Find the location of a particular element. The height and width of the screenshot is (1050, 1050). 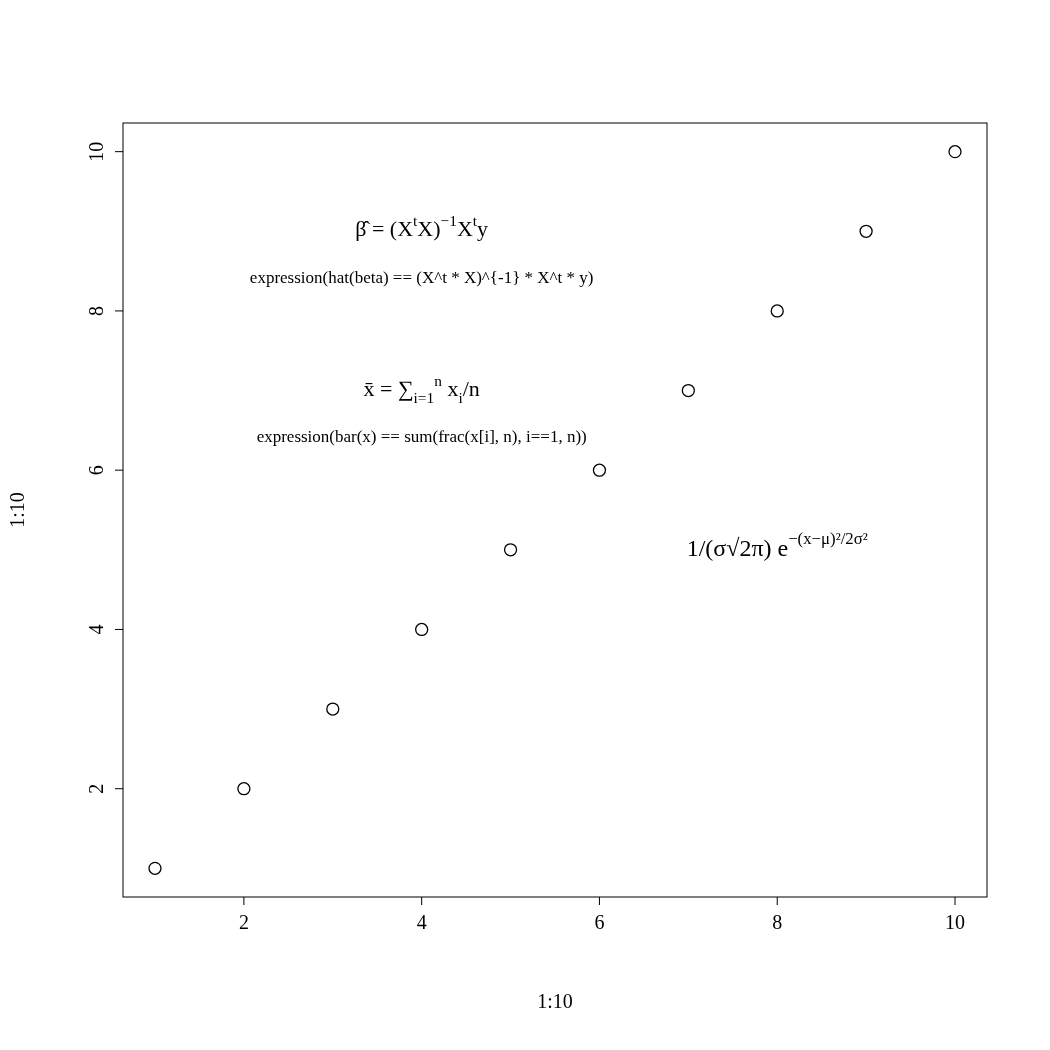

x-tick-label: 8 is located at coordinates (777, 922).